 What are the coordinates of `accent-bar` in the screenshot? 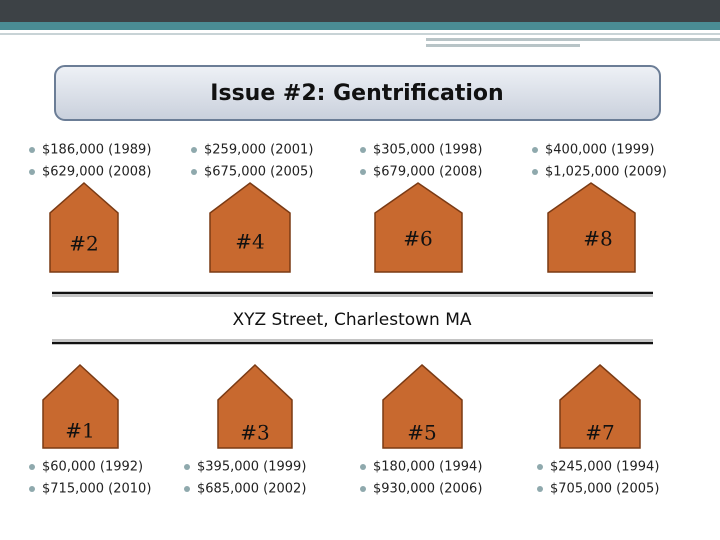 It's located at (360, 26).